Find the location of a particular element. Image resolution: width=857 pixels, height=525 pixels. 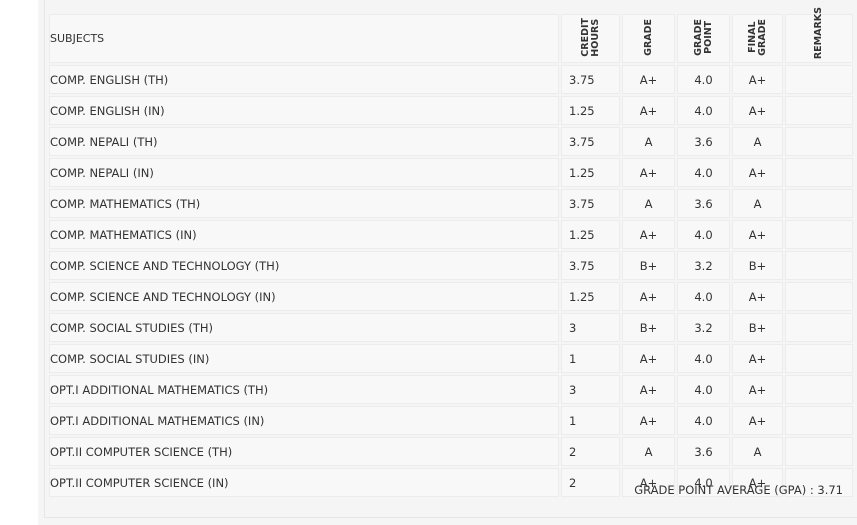

final-grade-cell: B+ is located at coordinates (757, 266).